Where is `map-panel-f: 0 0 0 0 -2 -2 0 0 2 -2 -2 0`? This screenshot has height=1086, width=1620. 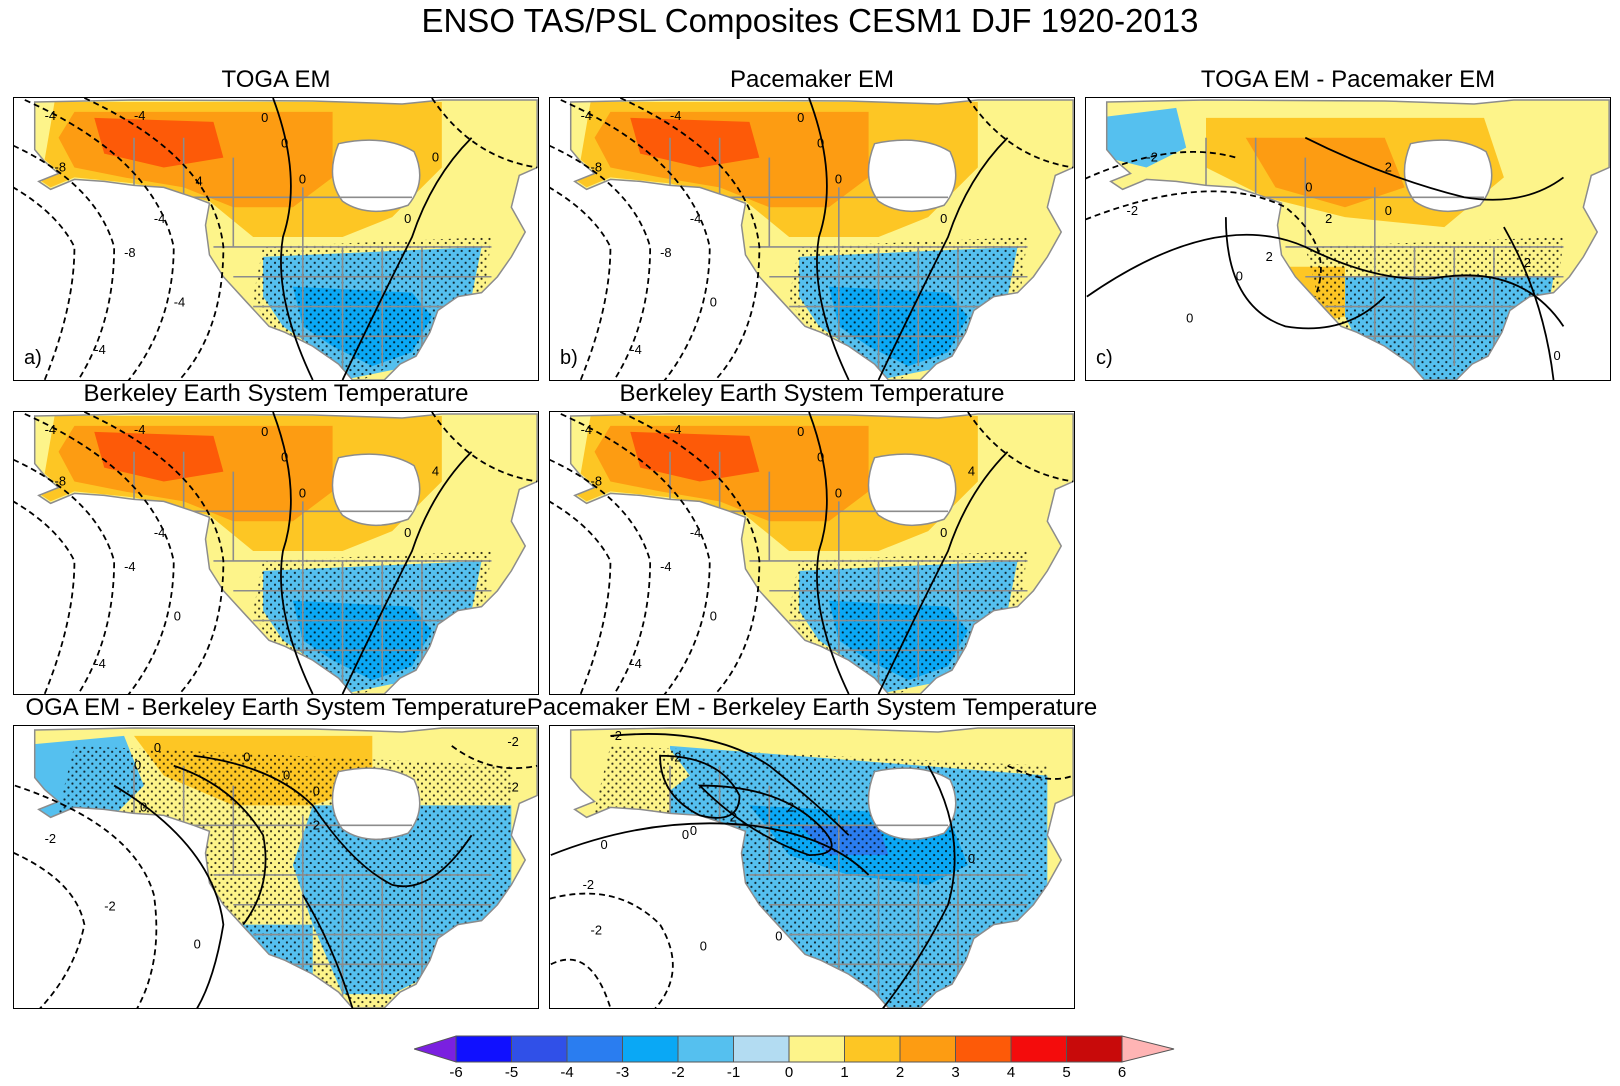
map-panel-f: 0 0 0 0 -2 -2 0 0 2 -2 -2 0 is located at coordinates (276, 867).